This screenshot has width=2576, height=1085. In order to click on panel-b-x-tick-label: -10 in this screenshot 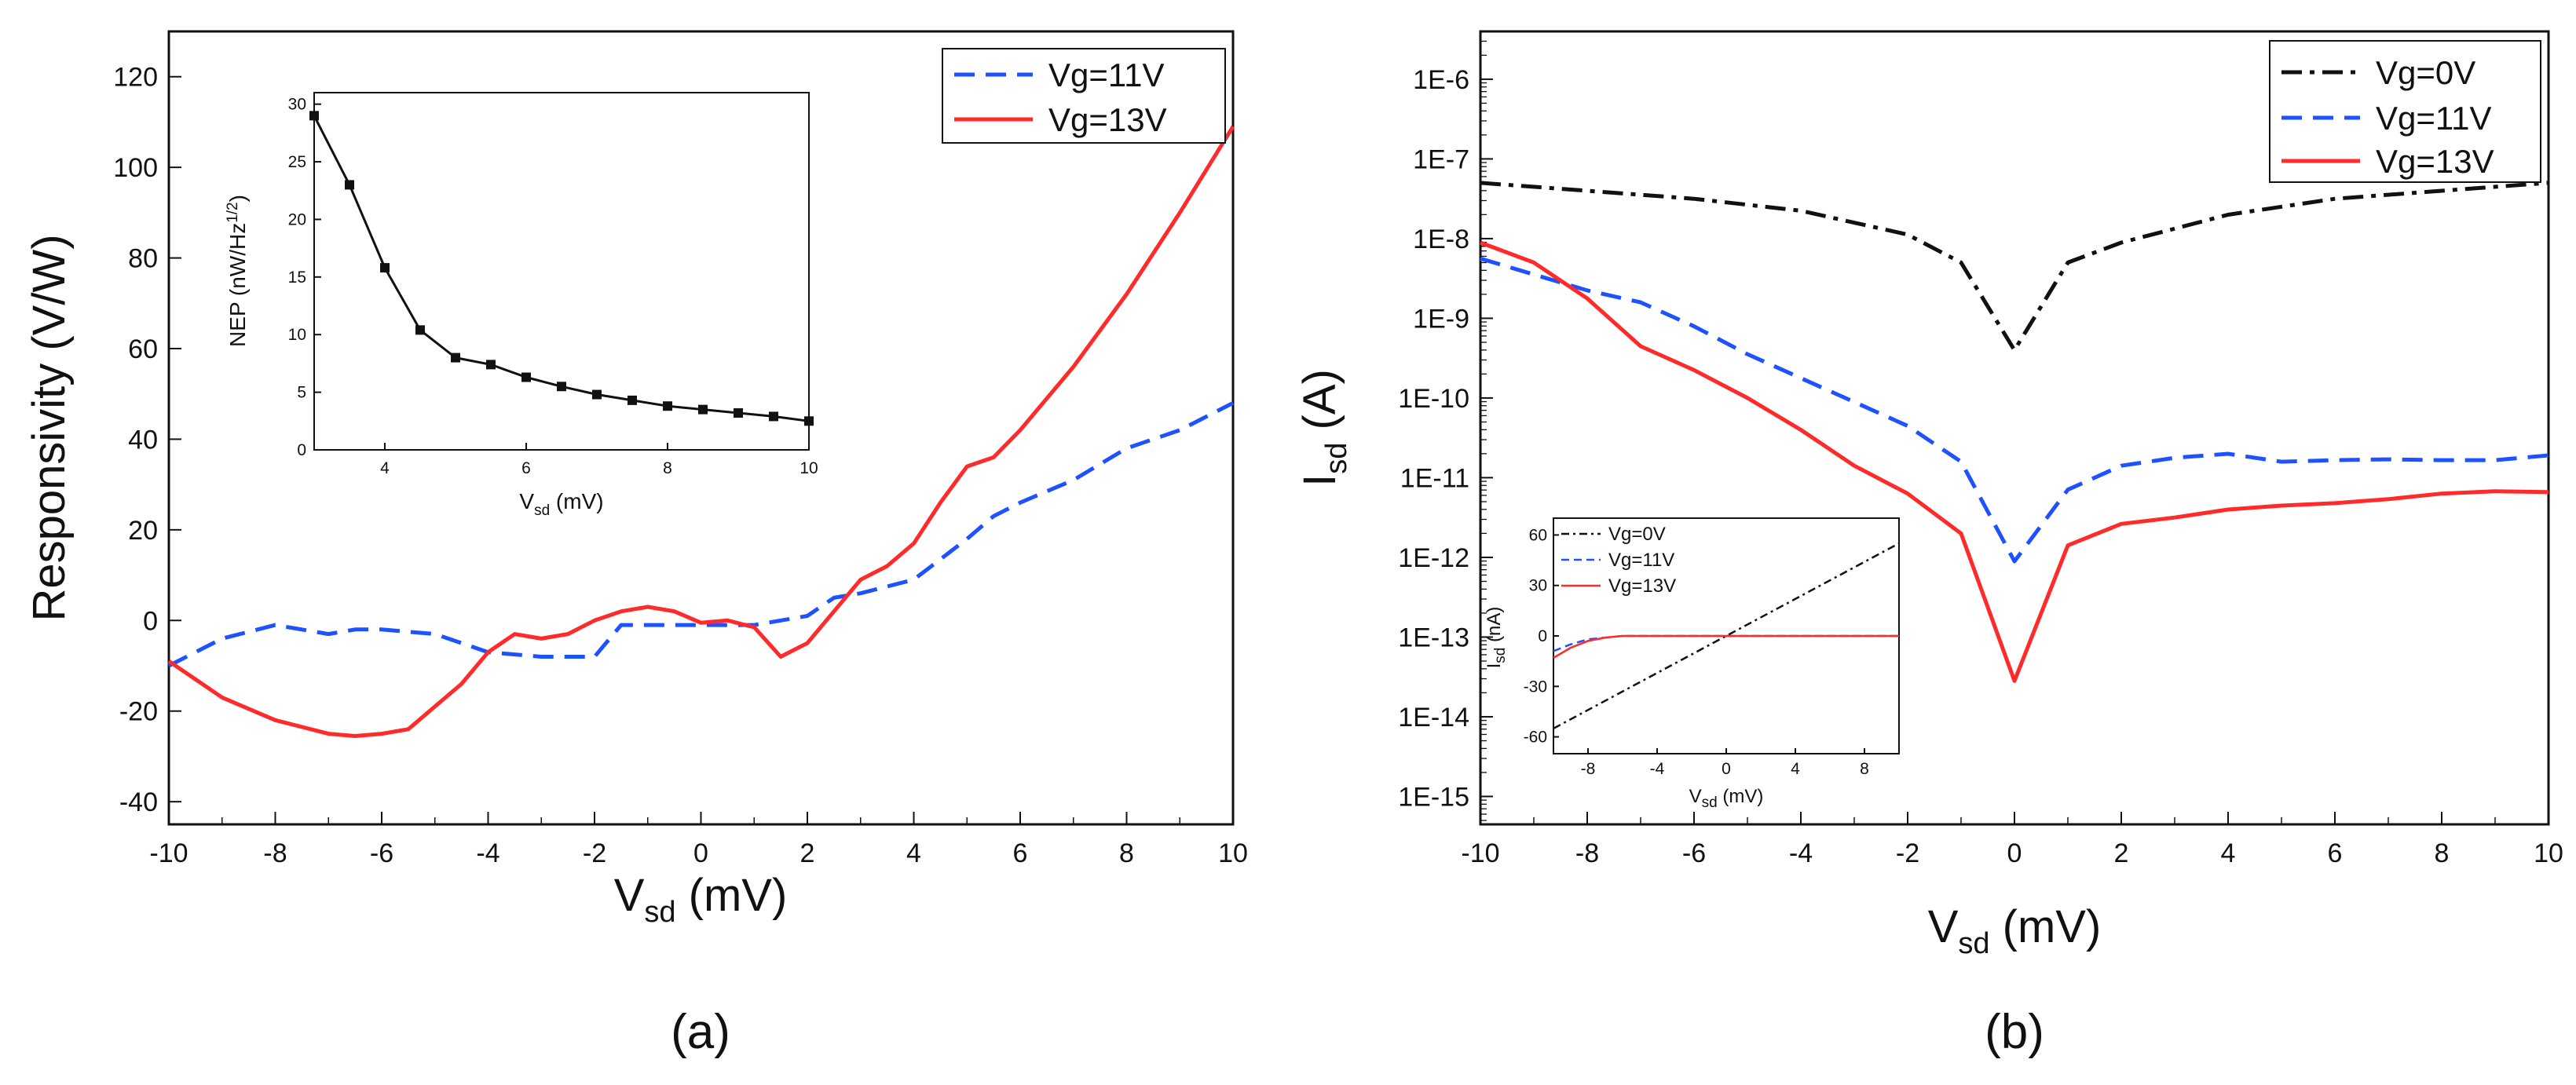, I will do `click(1480, 853)`.